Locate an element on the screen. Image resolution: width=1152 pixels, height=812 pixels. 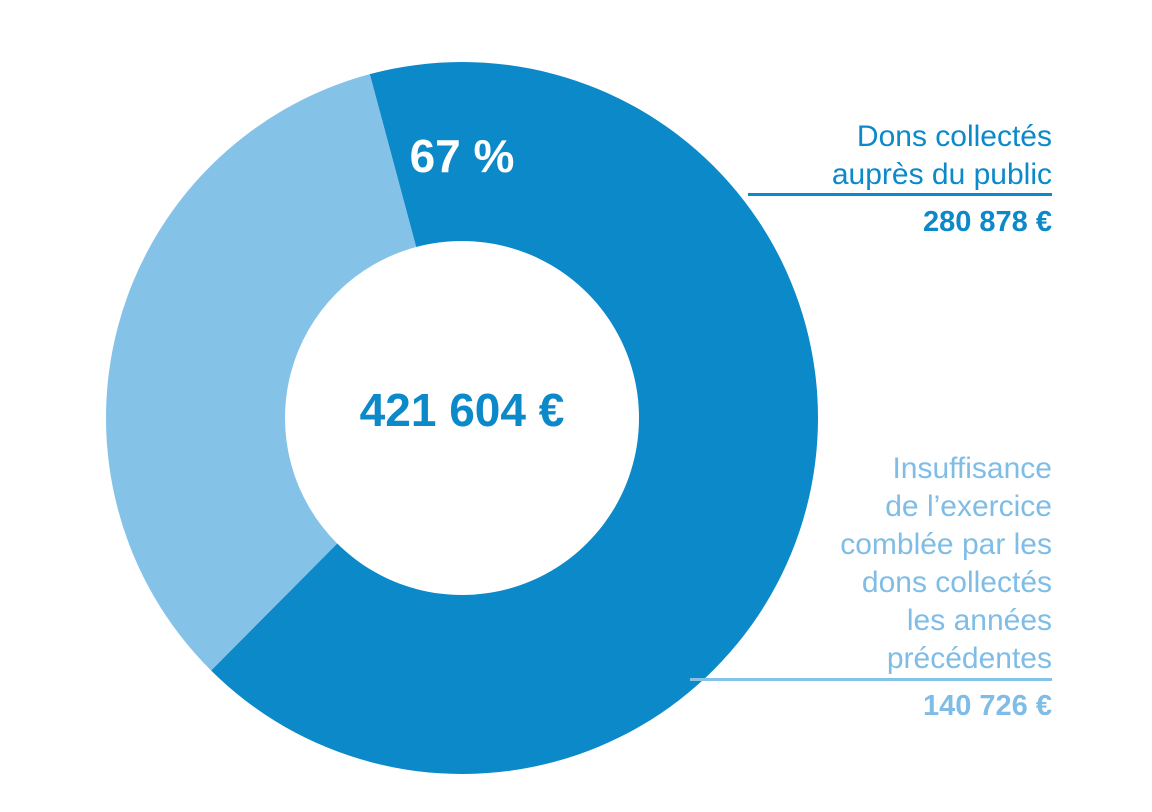
legend-previous-line-4: dons collectés is located at coordinates (956, 582).